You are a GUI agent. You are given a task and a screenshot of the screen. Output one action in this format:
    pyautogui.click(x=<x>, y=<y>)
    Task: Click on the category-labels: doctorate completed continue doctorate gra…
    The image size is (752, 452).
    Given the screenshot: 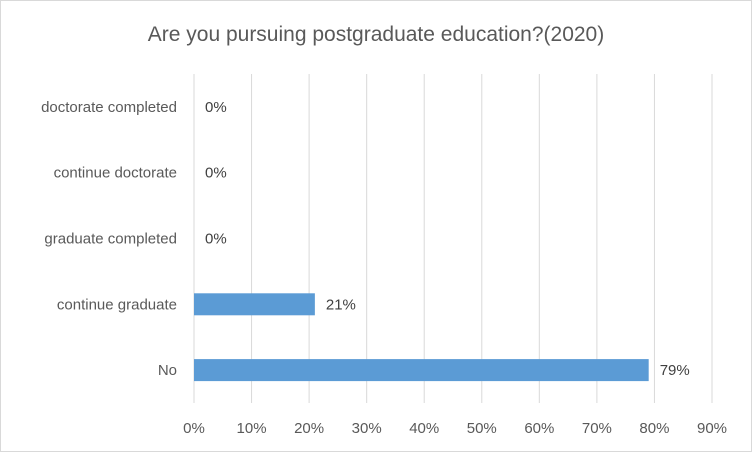 What is the action you would take?
    pyautogui.click(x=109, y=239)
    